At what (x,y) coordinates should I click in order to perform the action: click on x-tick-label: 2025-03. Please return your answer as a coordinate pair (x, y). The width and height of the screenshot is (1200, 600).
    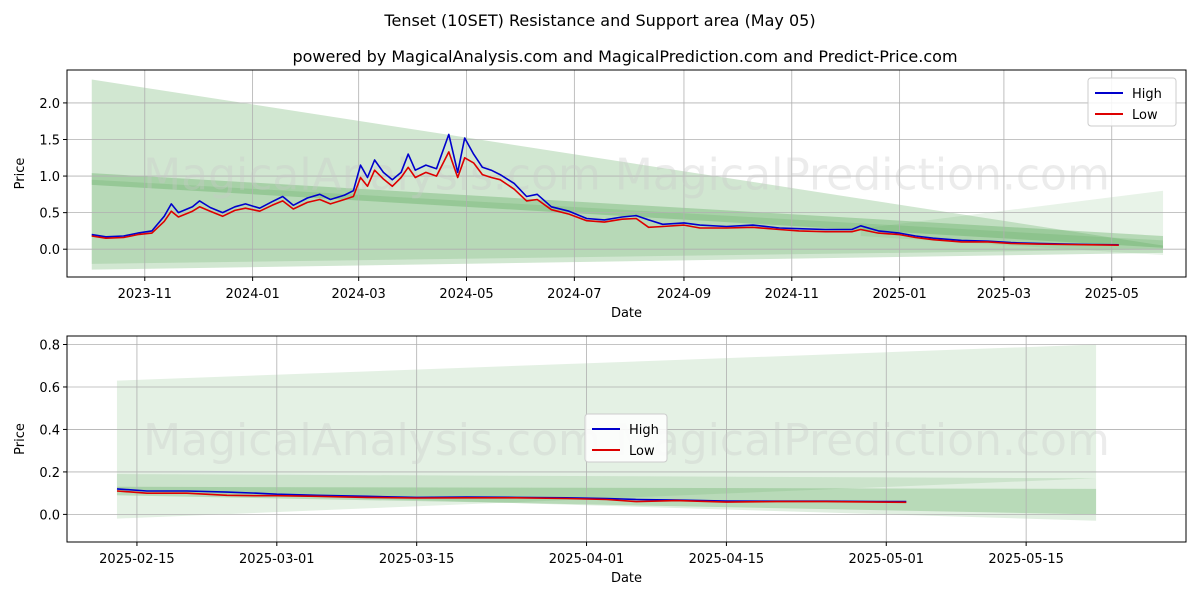
    Looking at the image, I should click on (1004, 294).